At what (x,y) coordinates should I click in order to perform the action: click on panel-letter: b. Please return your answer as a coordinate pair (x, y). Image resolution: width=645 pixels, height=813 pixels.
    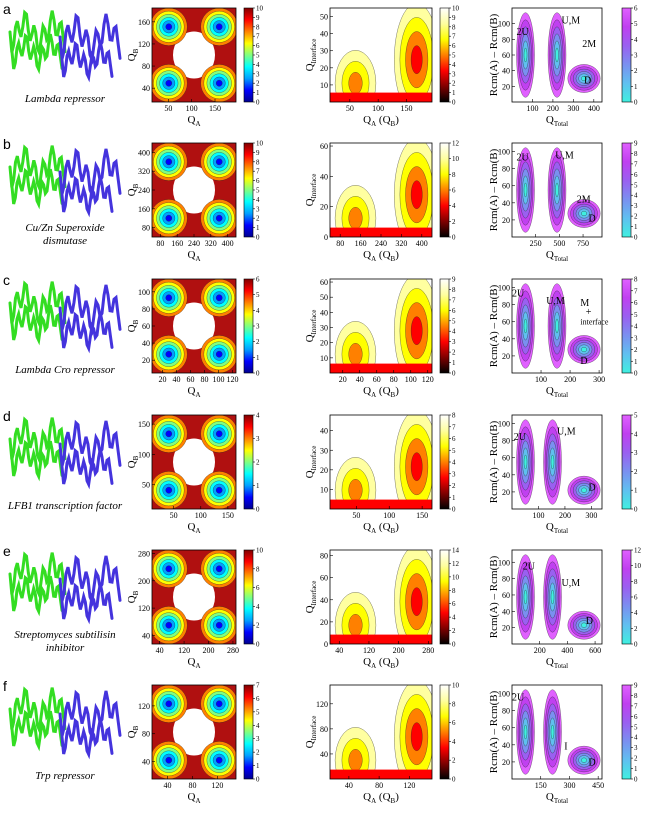
    Looking at the image, I should click on (7, 144).